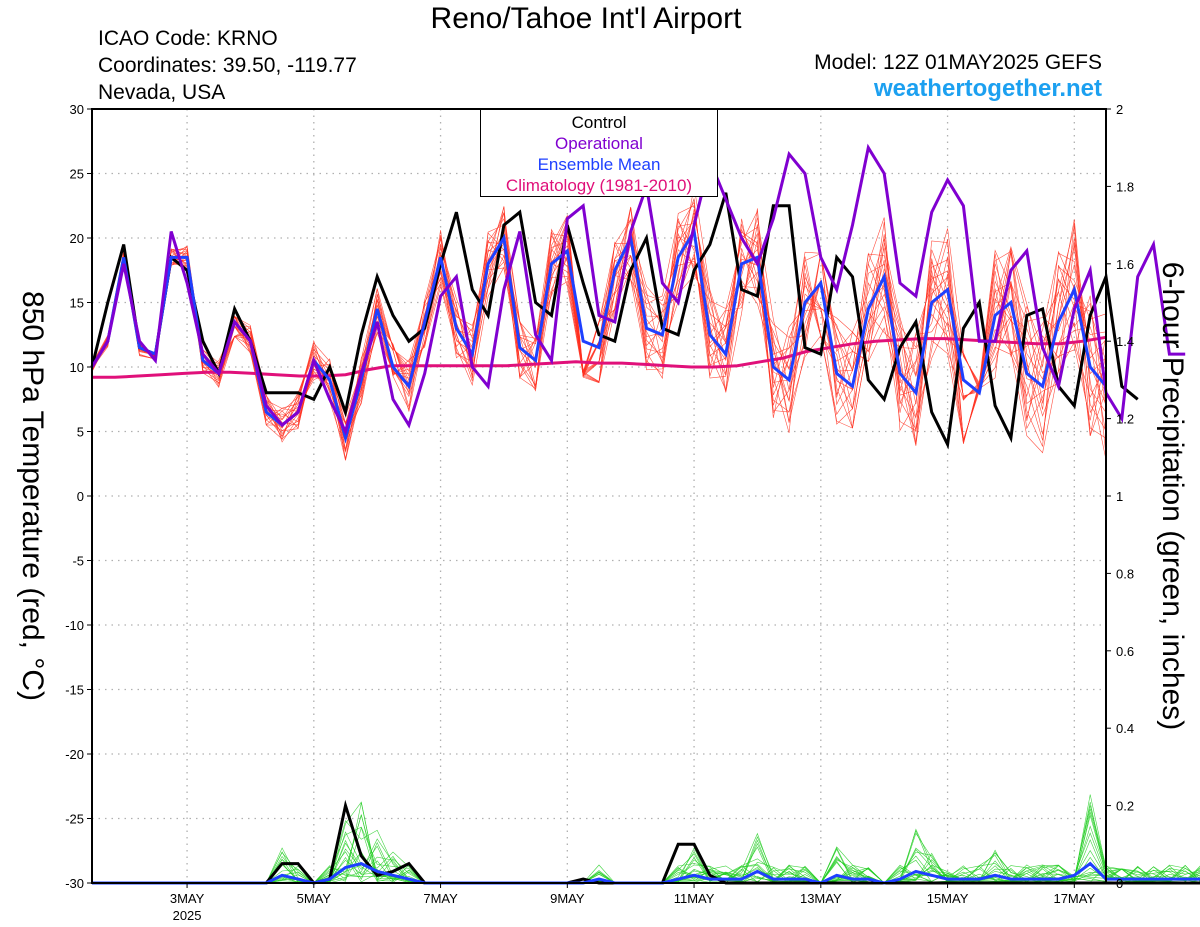 The image size is (1200, 927). Describe the element at coordinates (1074, 898) in the screenshot. I see `x-tick-label: 17MAY` at that location.